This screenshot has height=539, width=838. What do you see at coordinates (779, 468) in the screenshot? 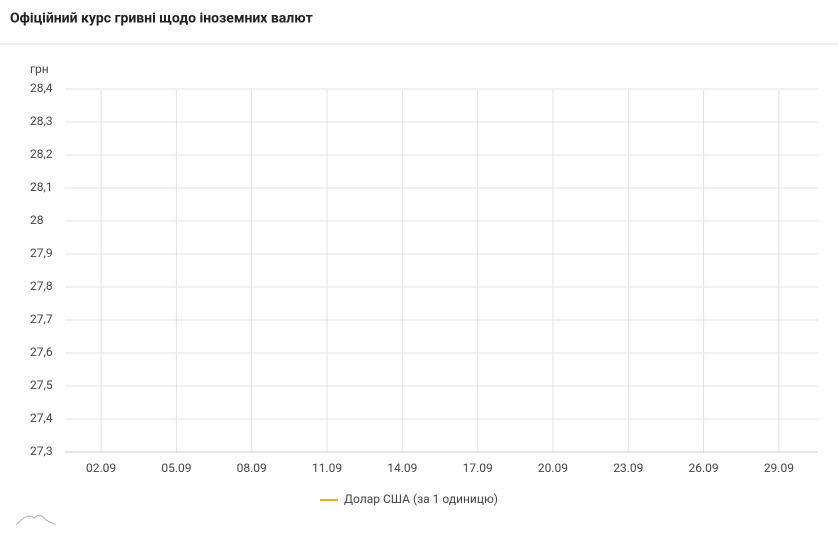
I see `x-tick-label: 29.09` at bounding box center [779, 468].